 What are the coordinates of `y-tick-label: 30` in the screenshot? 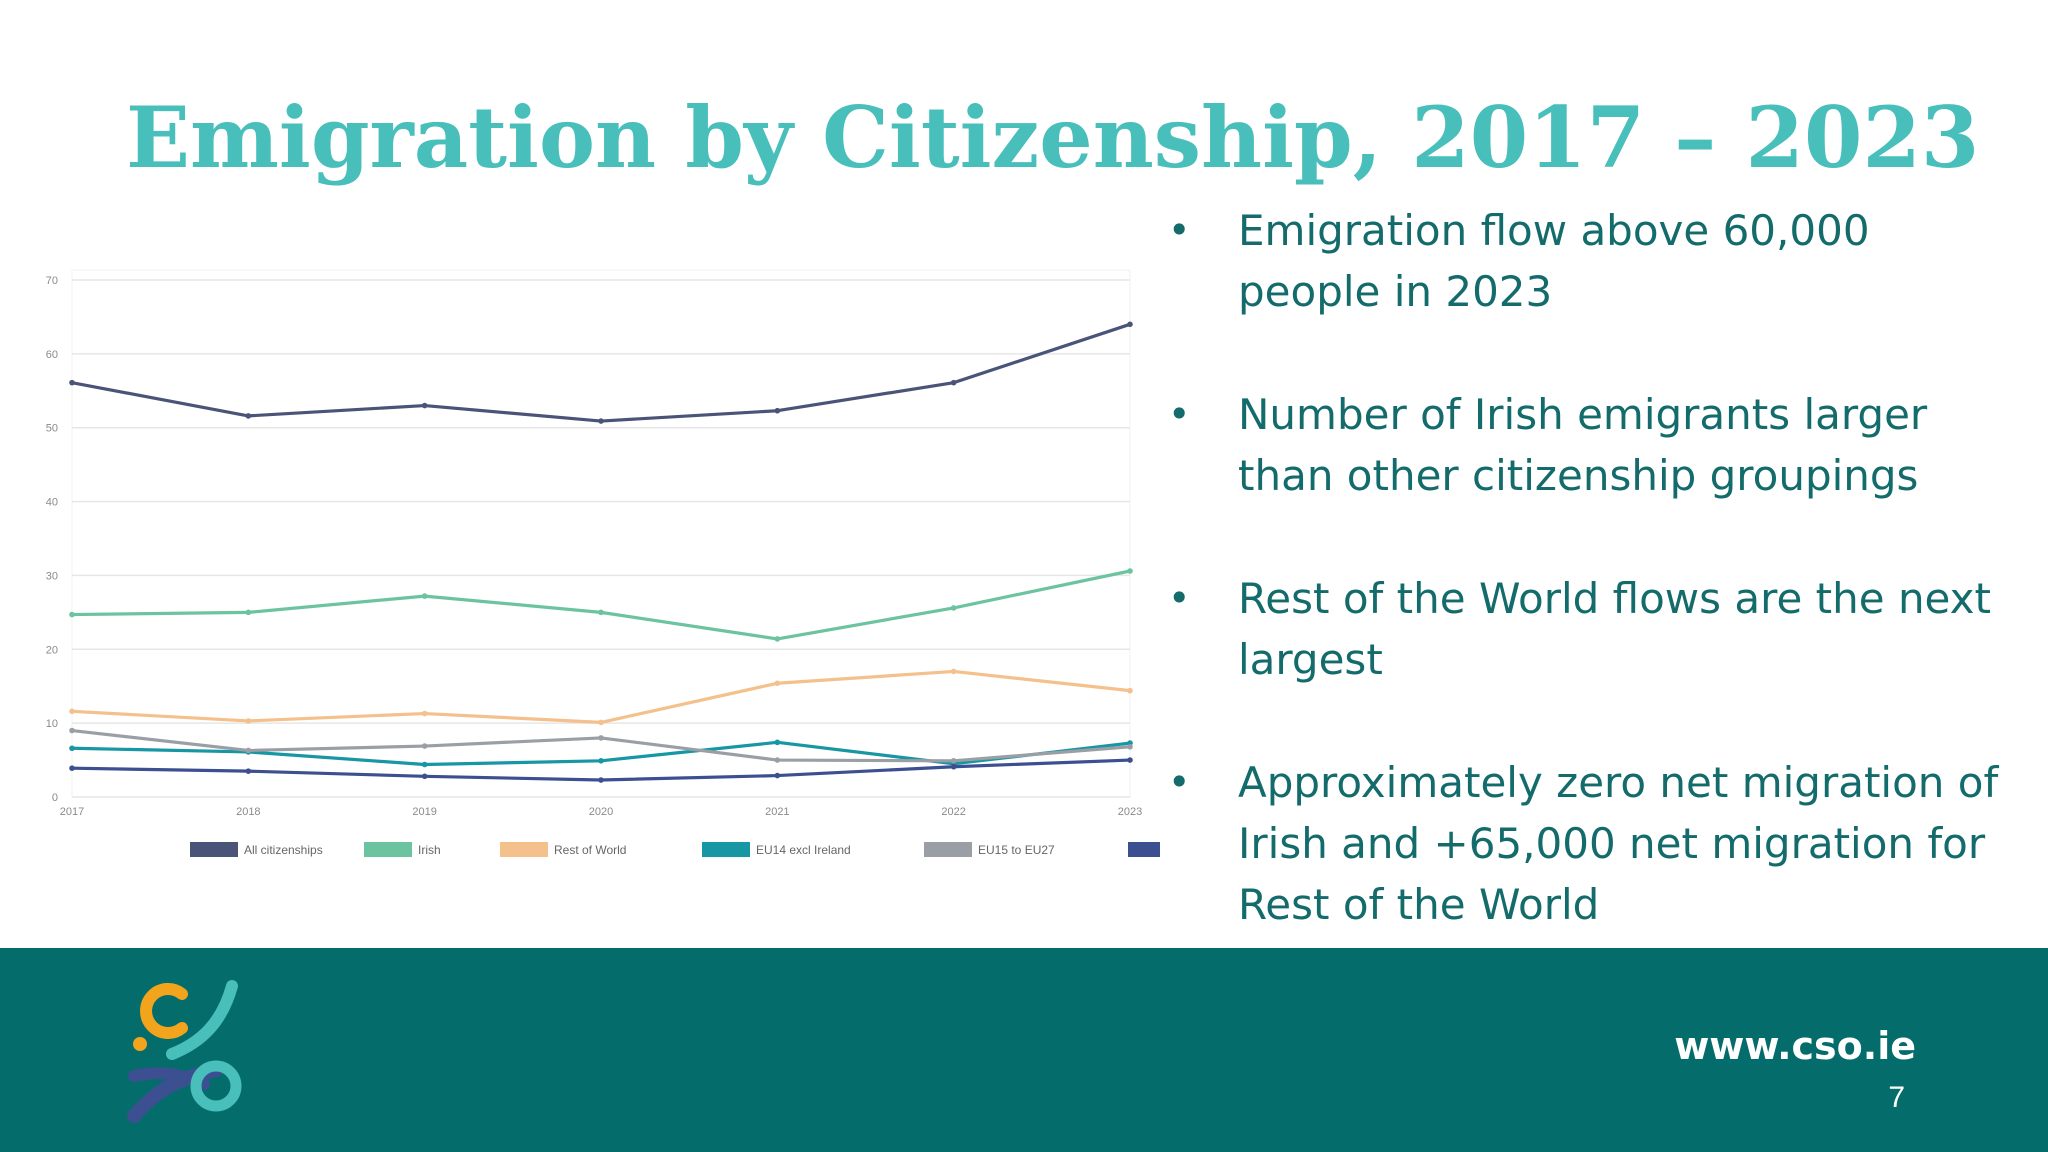 It's located at (52, 576).